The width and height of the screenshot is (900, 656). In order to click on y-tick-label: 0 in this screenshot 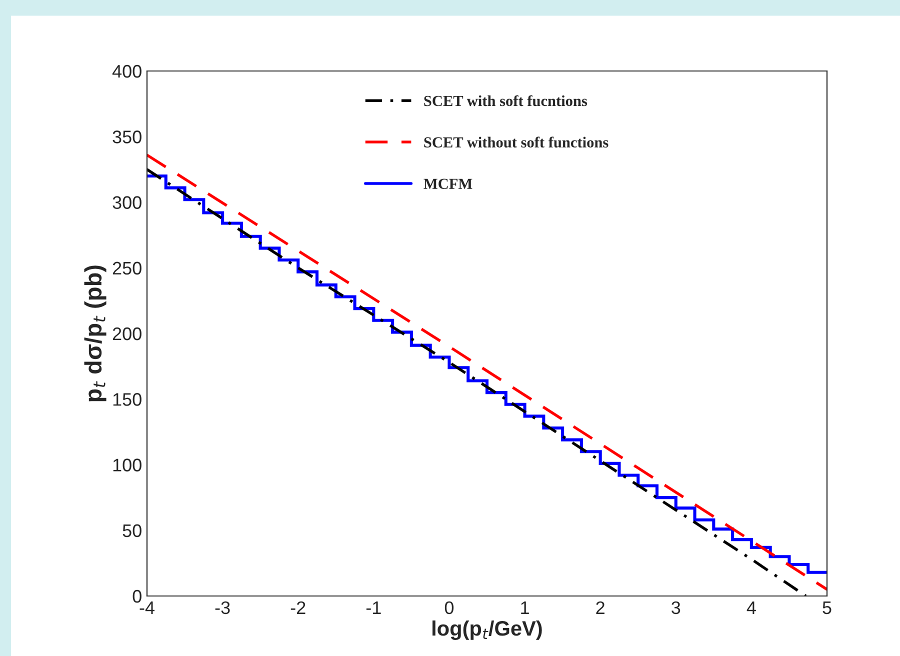, I will do `click(137, 596)`.